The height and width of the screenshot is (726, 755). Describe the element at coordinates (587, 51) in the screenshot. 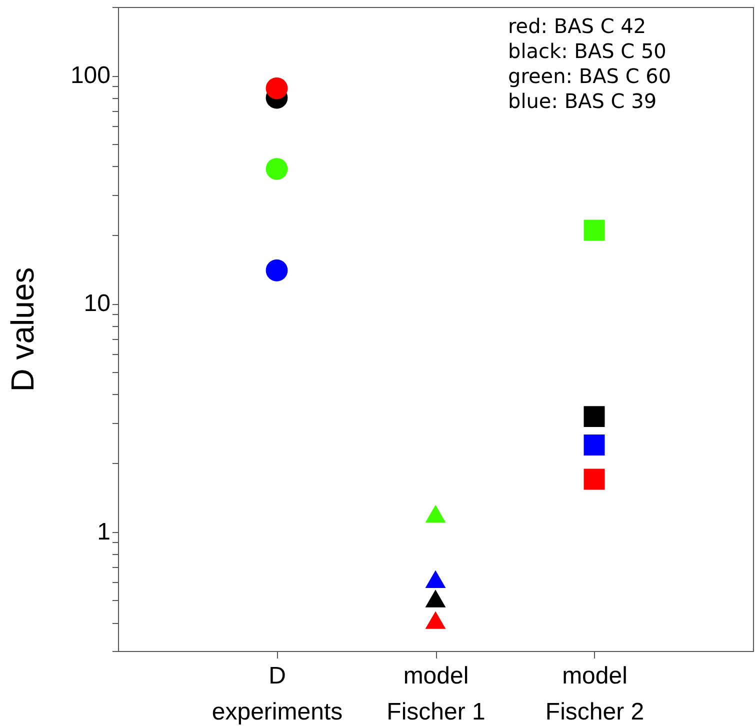

I see `annotation: black: BAS C 50` at that location.